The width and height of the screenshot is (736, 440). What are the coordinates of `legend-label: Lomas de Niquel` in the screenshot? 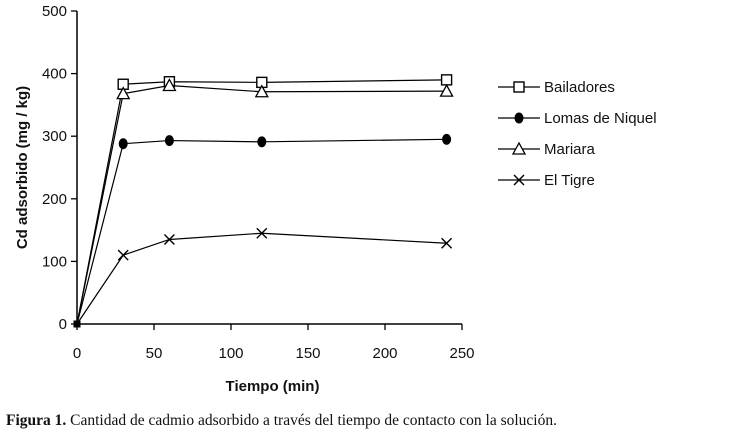 It's located at (600, 118).